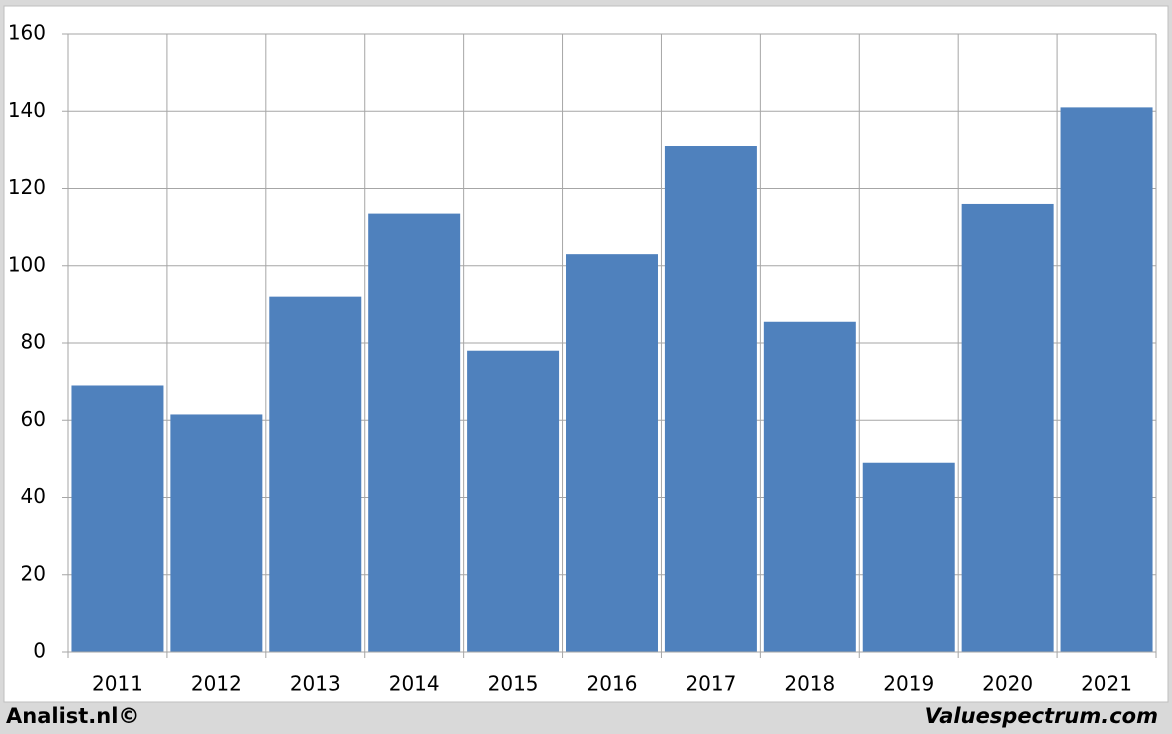 The image size is (1172, 734). I want to click on source-label: Analist.nl©, so click(72, 716).